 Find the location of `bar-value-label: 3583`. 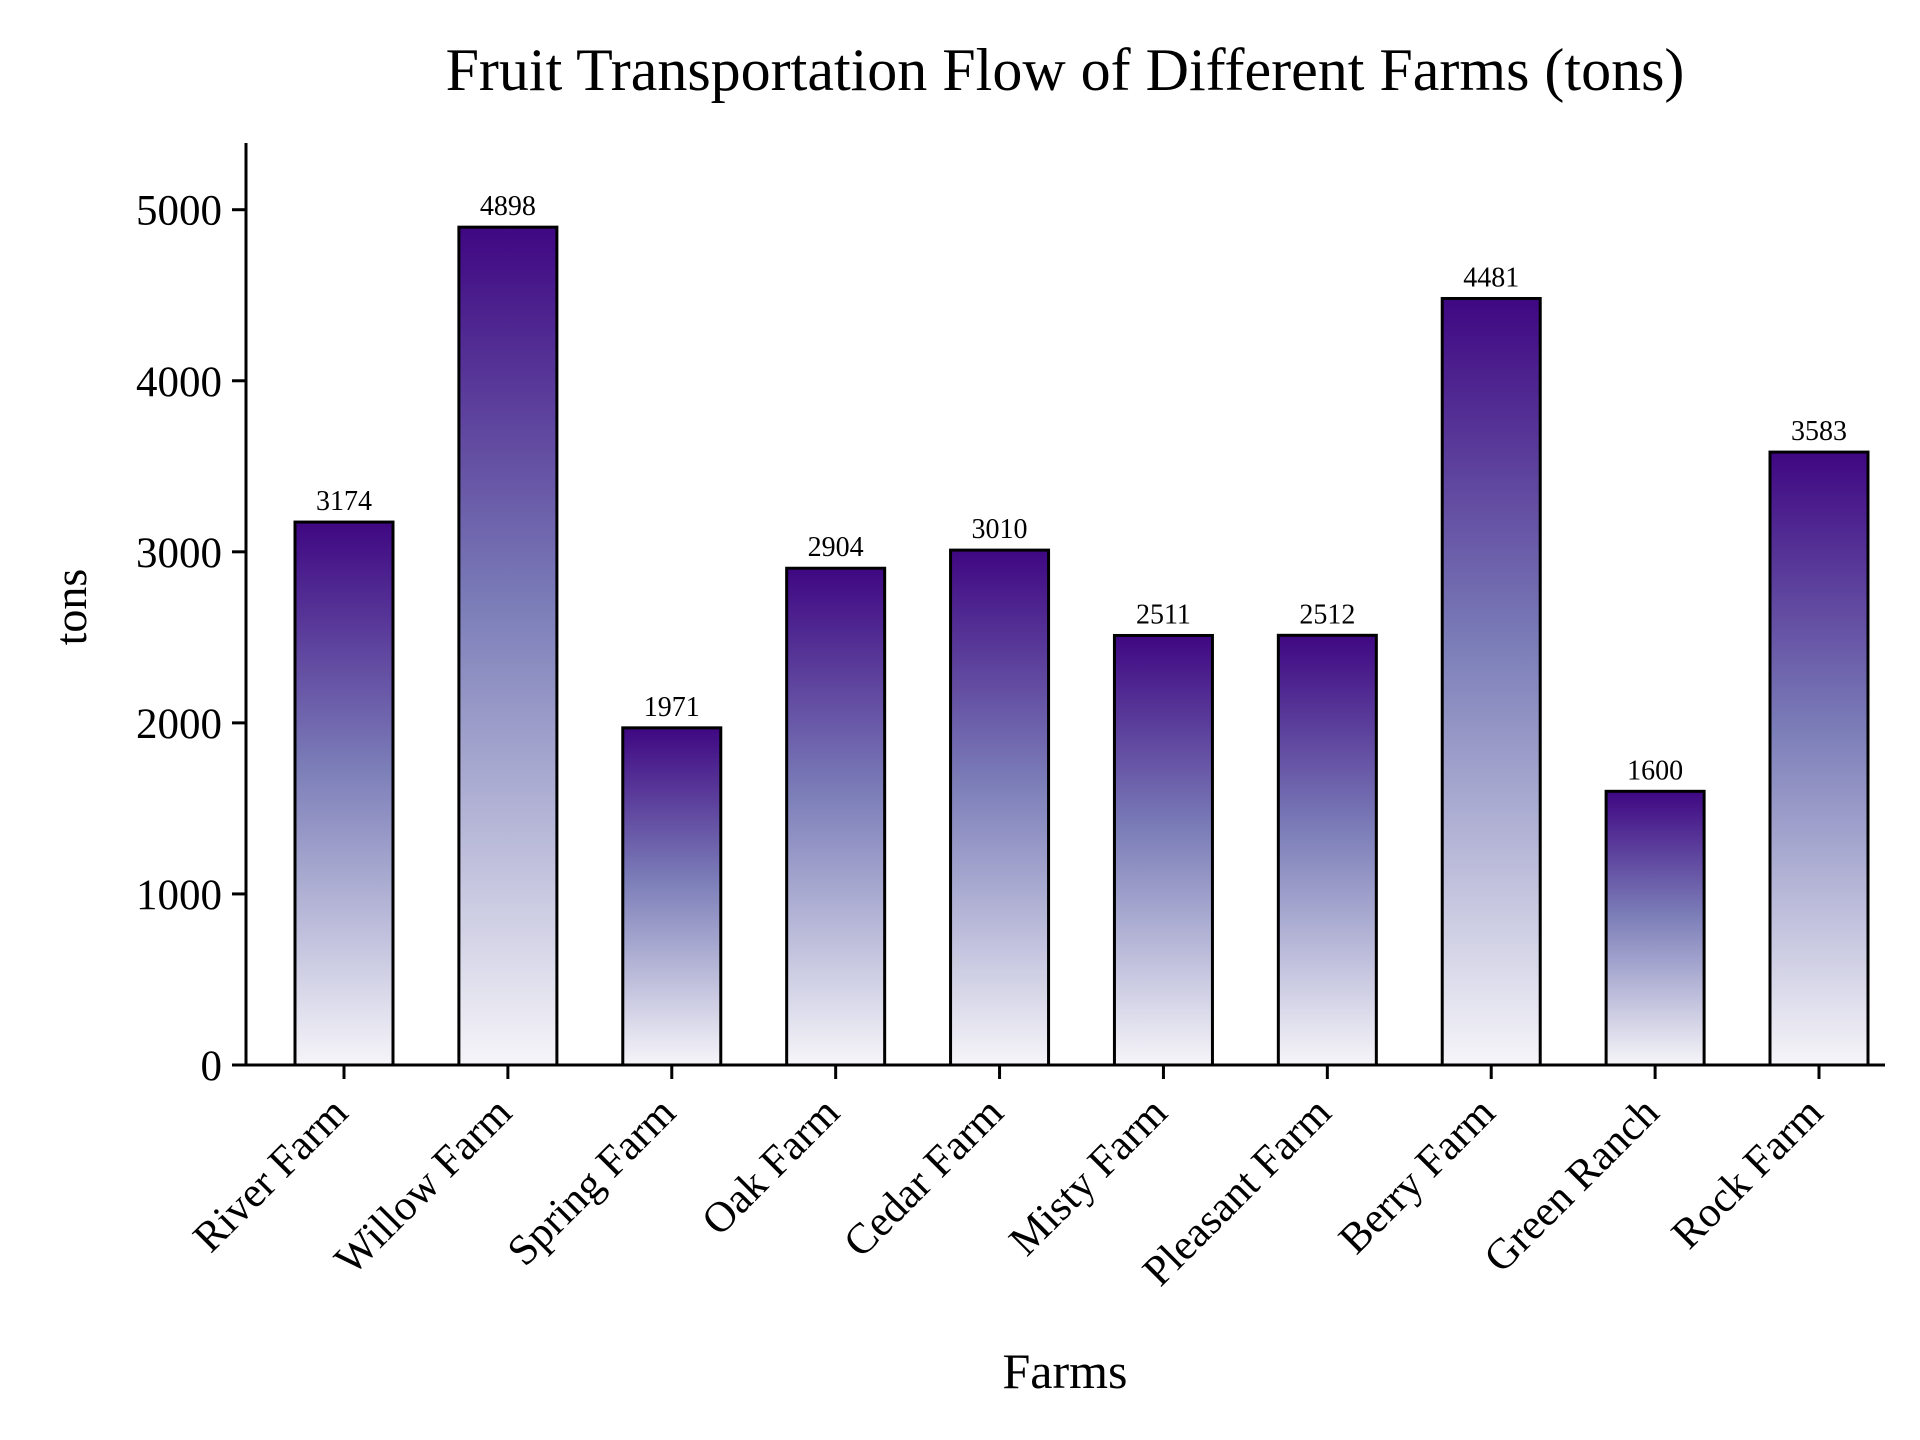

bar-value-label: 3583 is located at coordinates (1819, 431).